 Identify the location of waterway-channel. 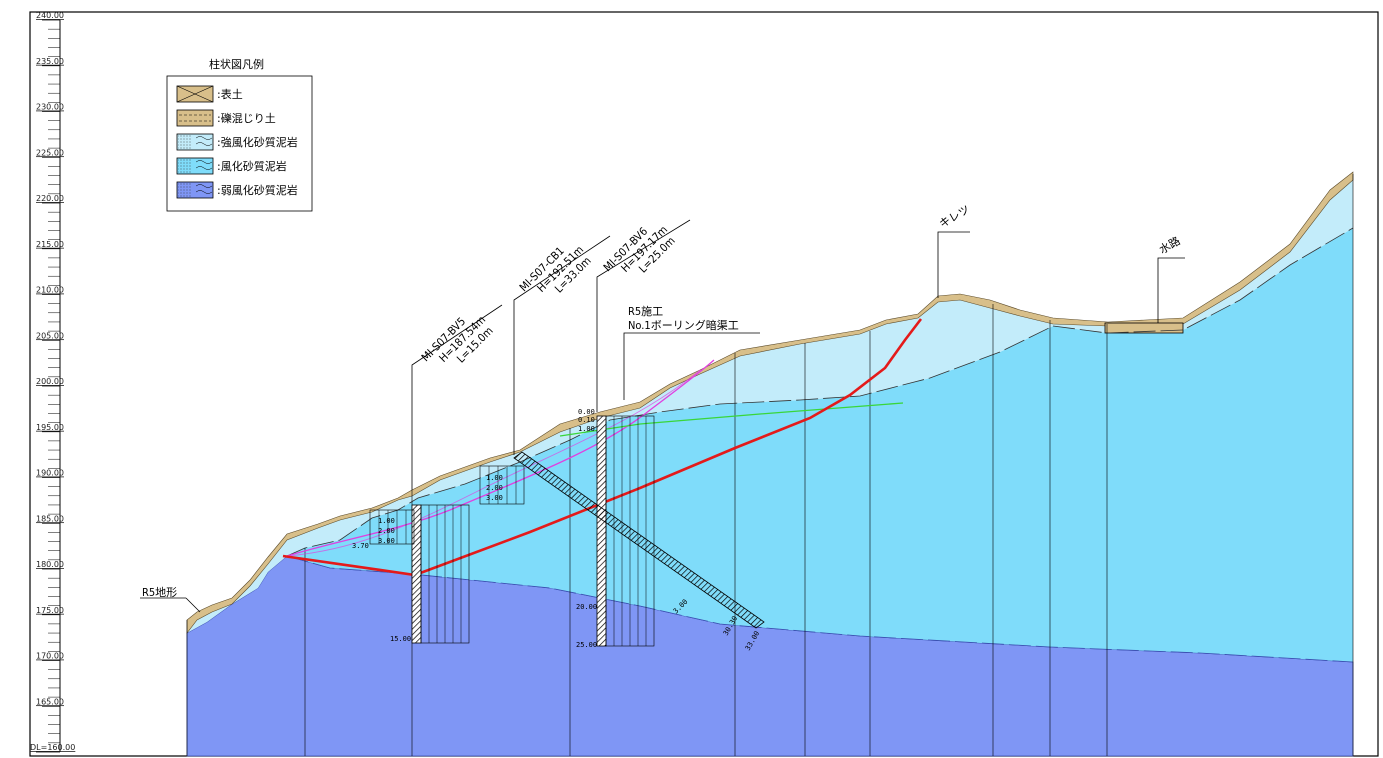
(1144, 328).